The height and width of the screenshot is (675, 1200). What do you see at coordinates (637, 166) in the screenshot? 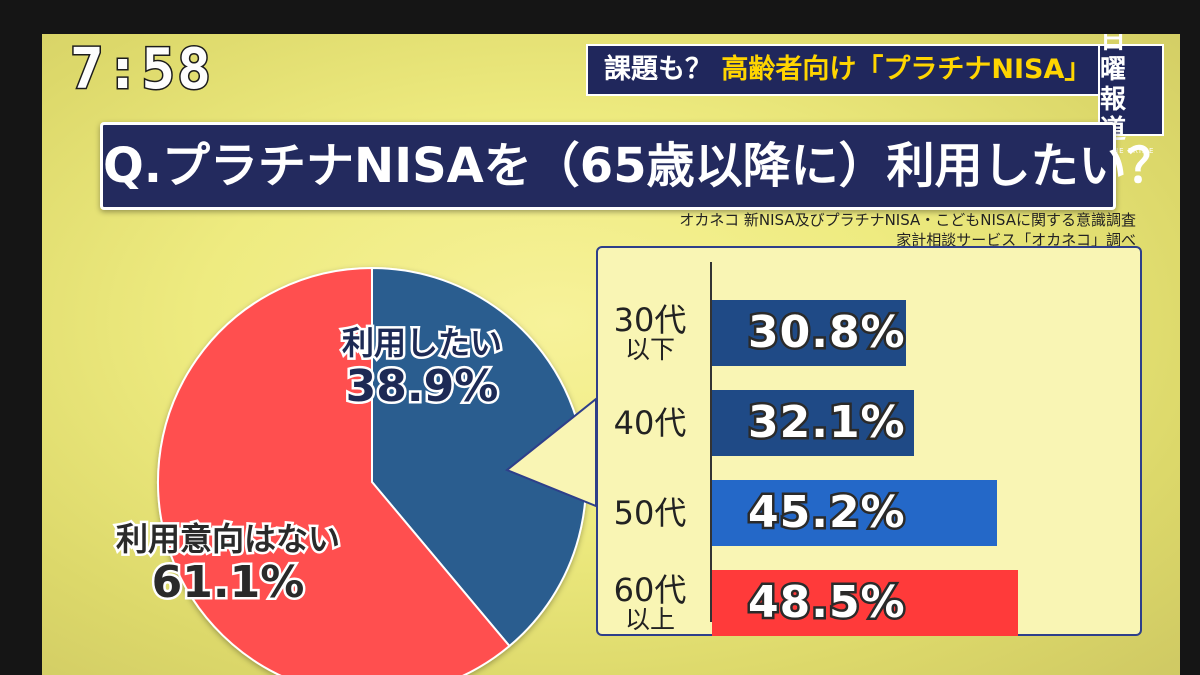
I see `question-title: Q.プラチナNISAを（65歳以降に）利用したい？` at bounding box center [637, 166].